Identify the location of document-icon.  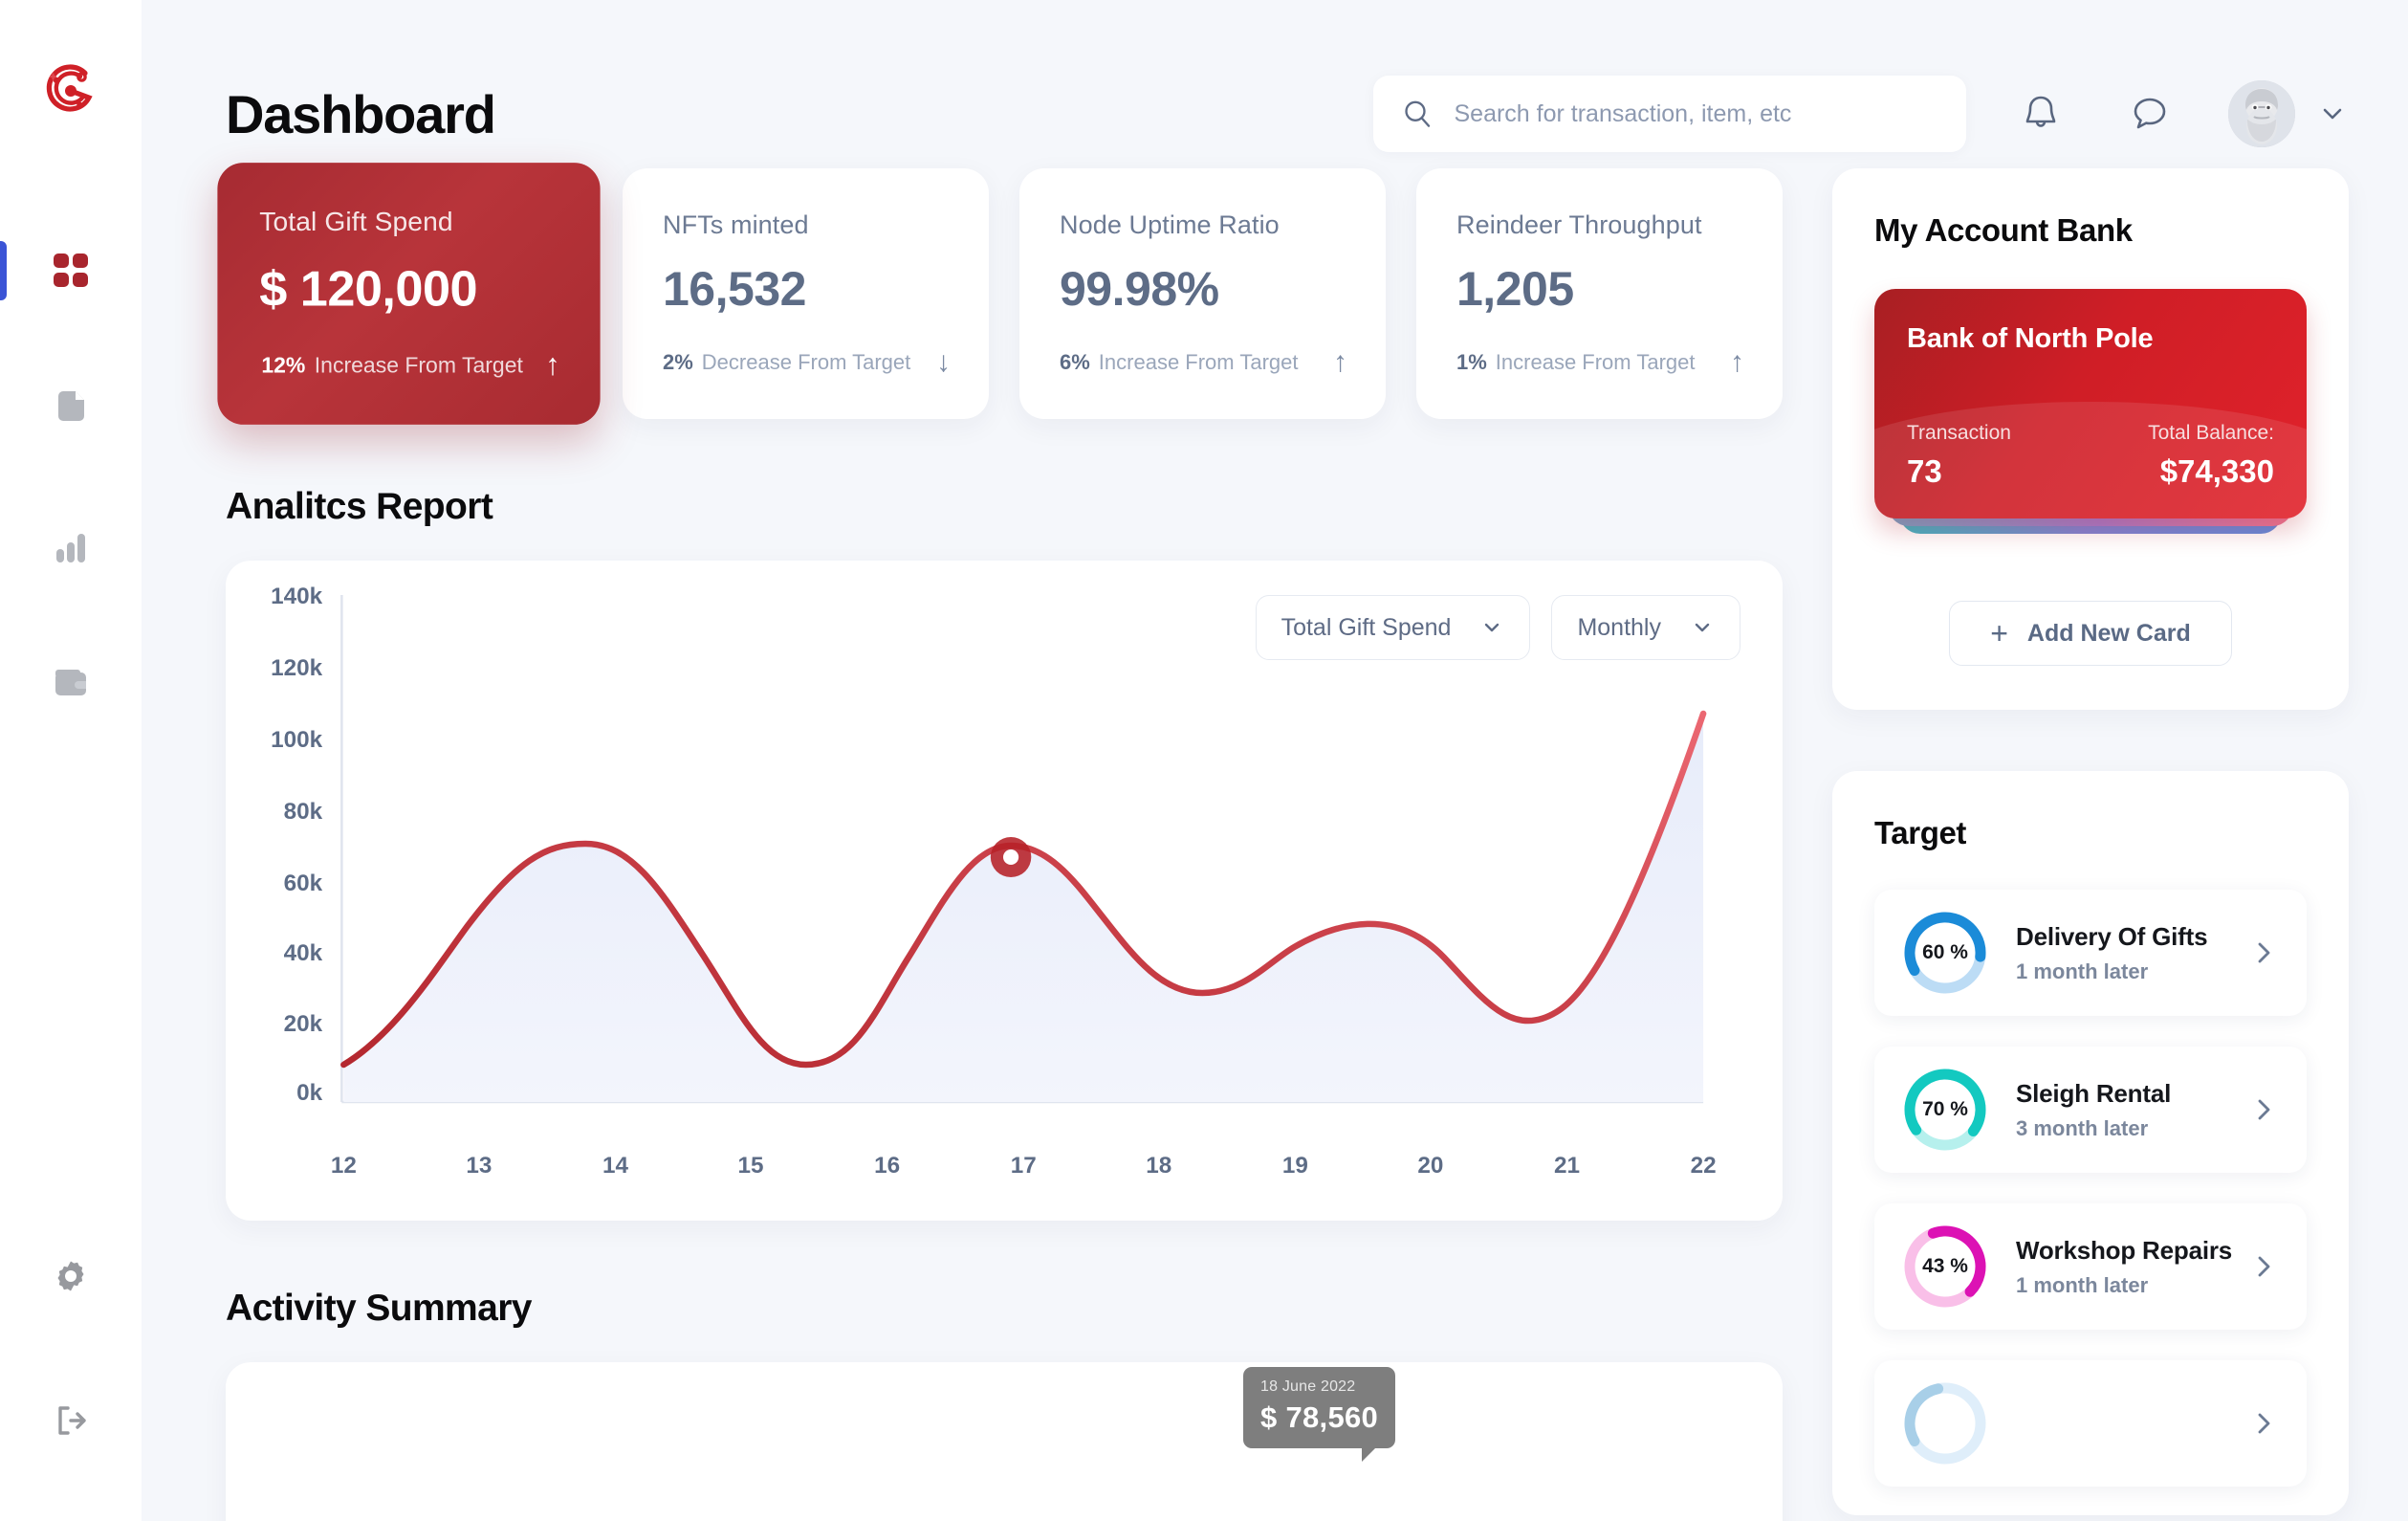
(71, 406).